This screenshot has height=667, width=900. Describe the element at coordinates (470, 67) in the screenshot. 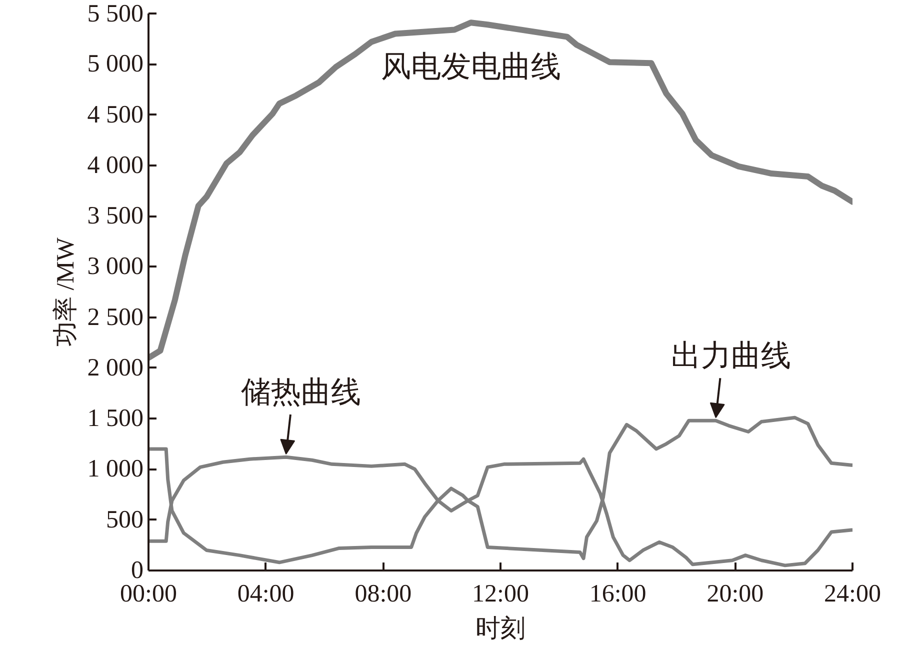

I see `series-label: 风电发电曲线` at that location.